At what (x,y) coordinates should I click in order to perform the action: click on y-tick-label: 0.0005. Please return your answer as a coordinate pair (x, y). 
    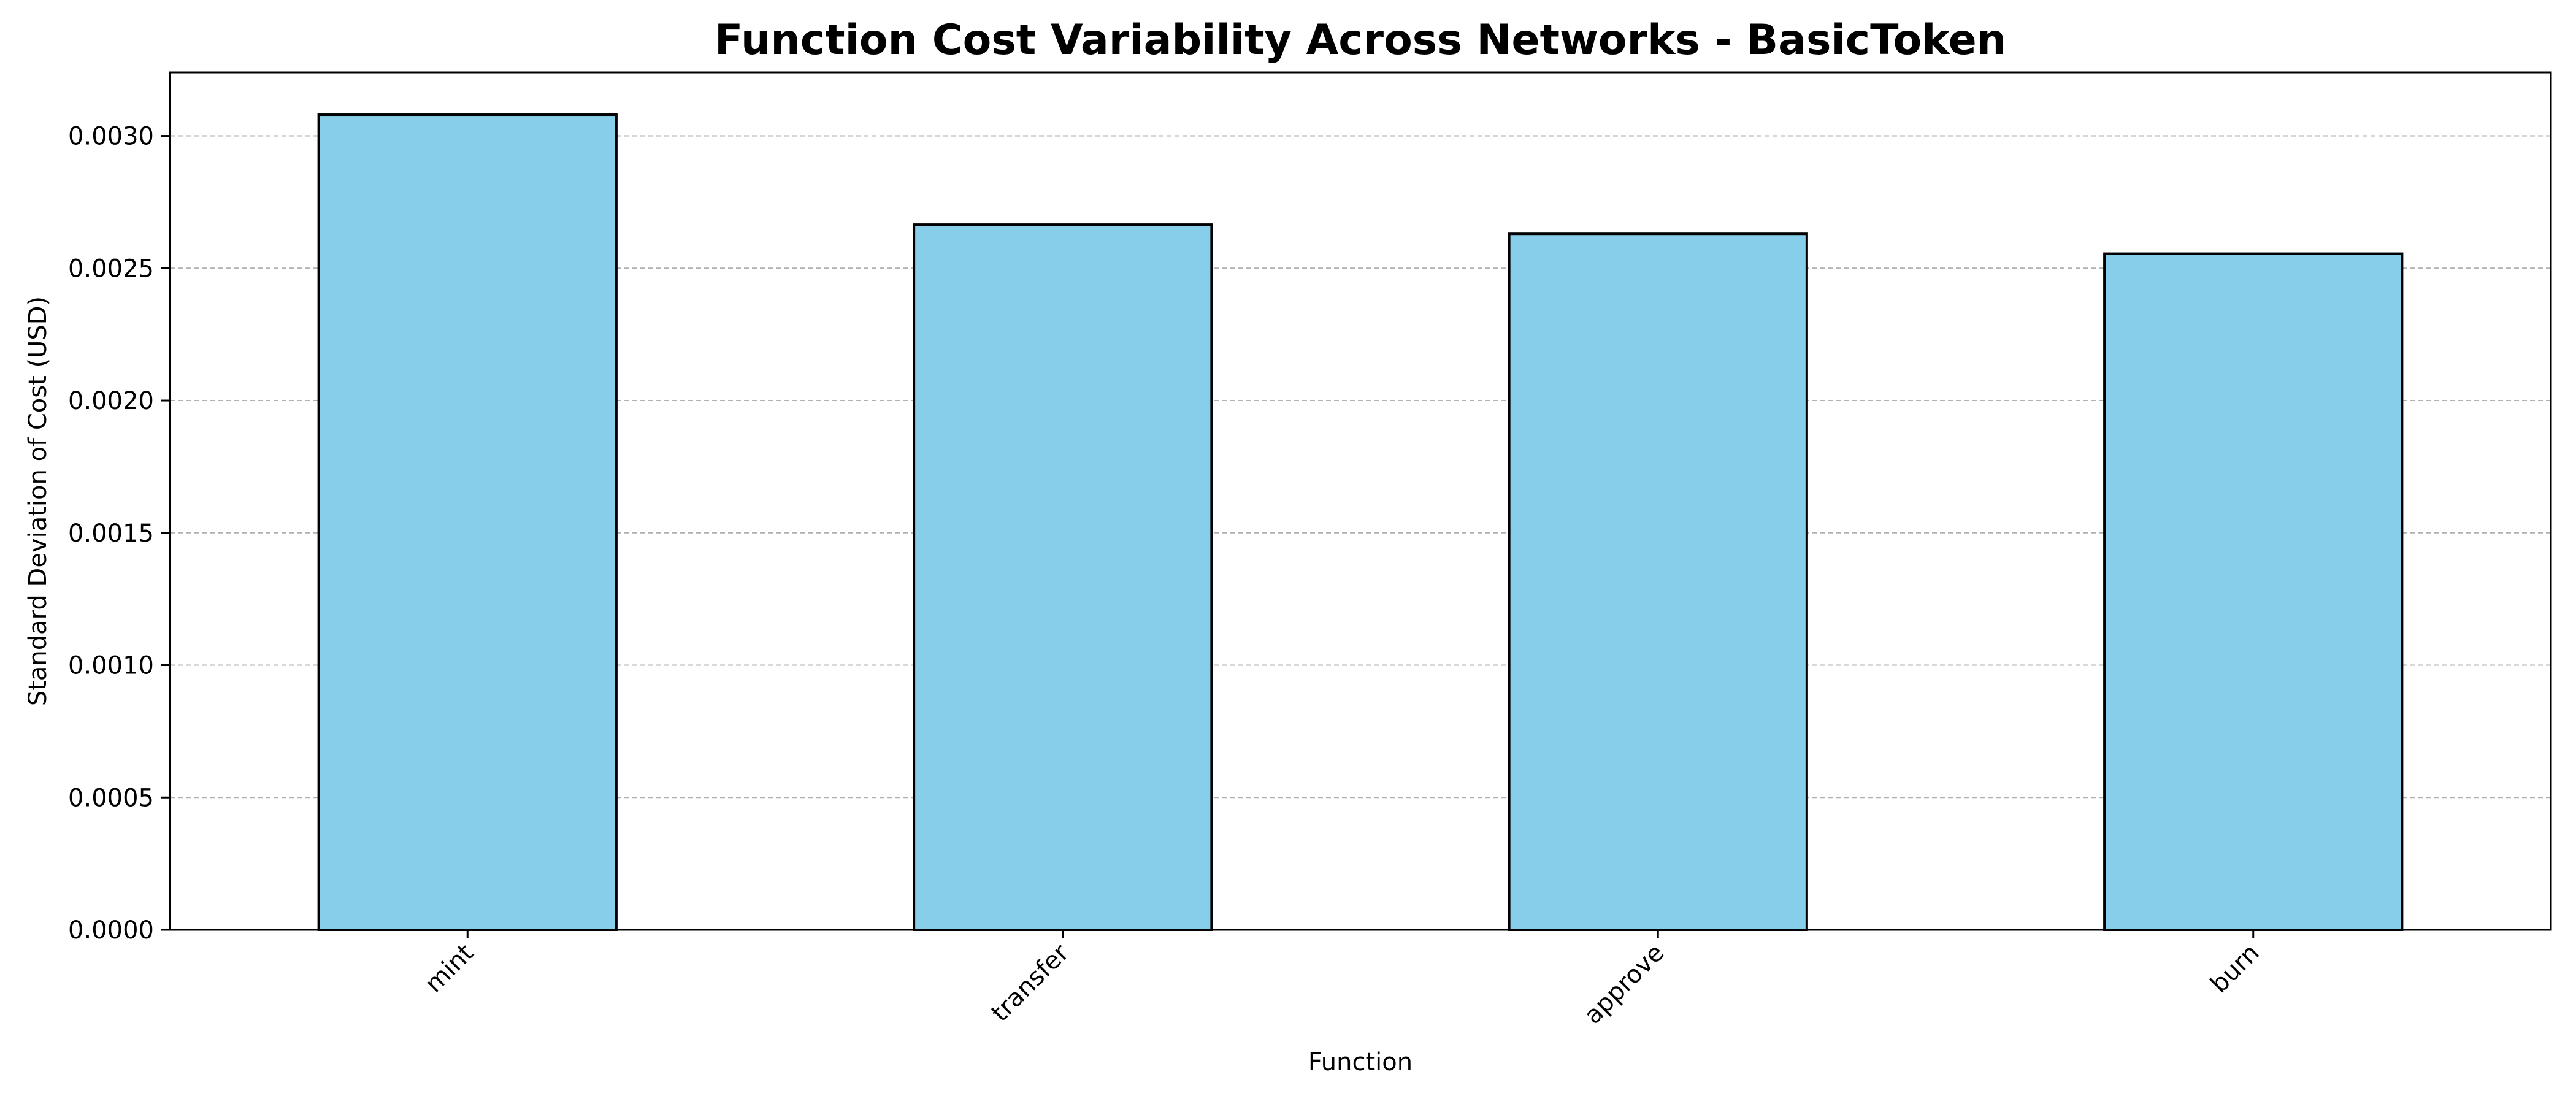
    Looking at the image, I should click on (111, 798).